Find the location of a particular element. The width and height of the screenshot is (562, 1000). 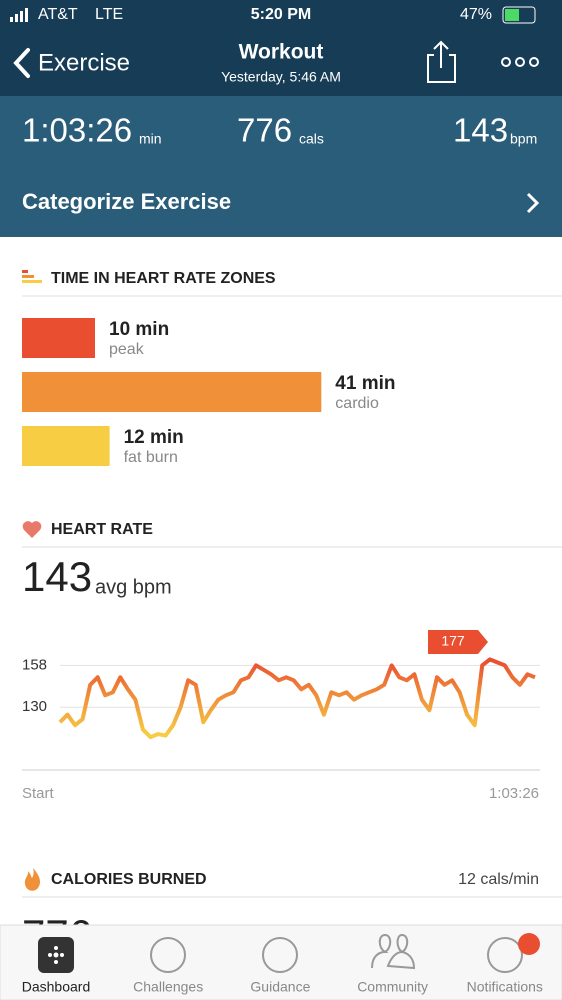

calories-unit: cals is located at coordinates (311, 139).